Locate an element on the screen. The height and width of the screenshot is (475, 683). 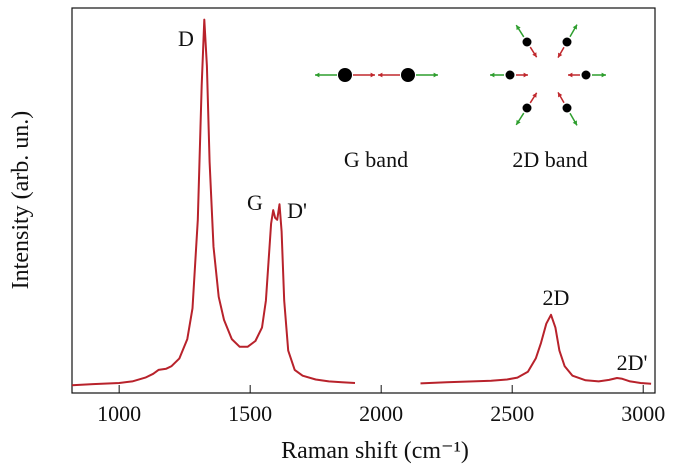
x-tick-label: 2000 is located at coordinates (381, 413).